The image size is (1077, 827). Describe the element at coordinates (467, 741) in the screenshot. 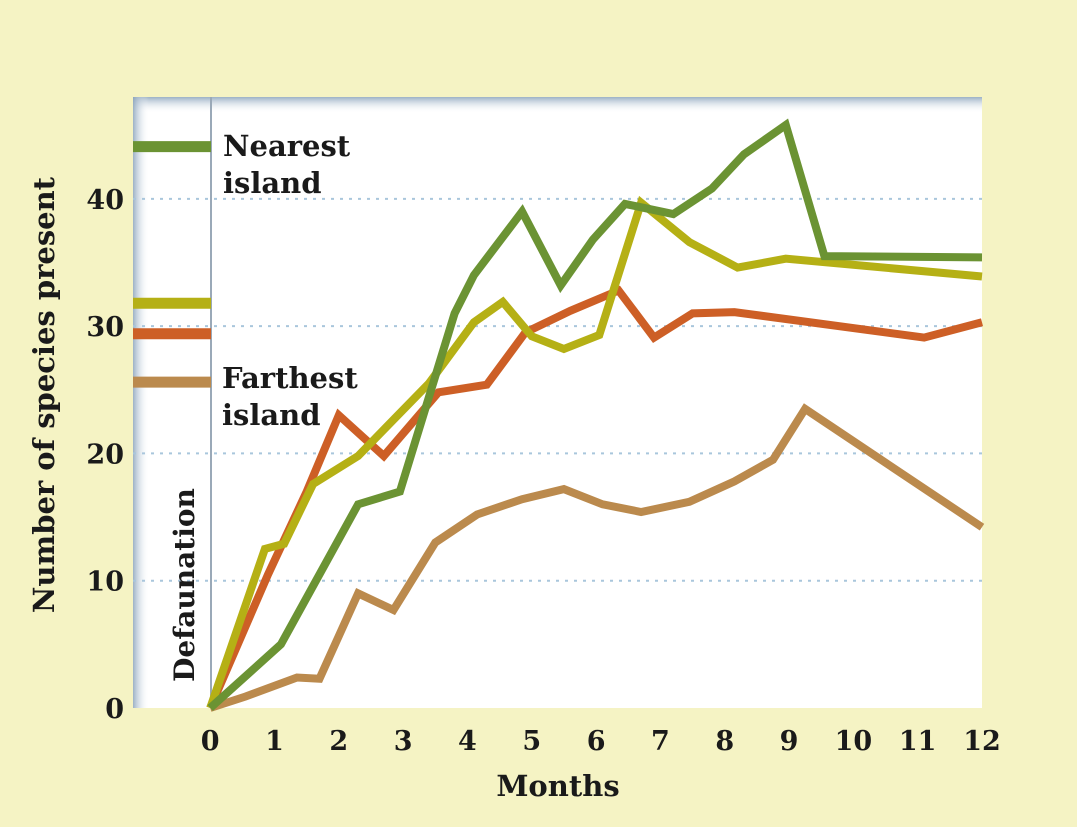

I see `x-tick-label: 4` at that location.